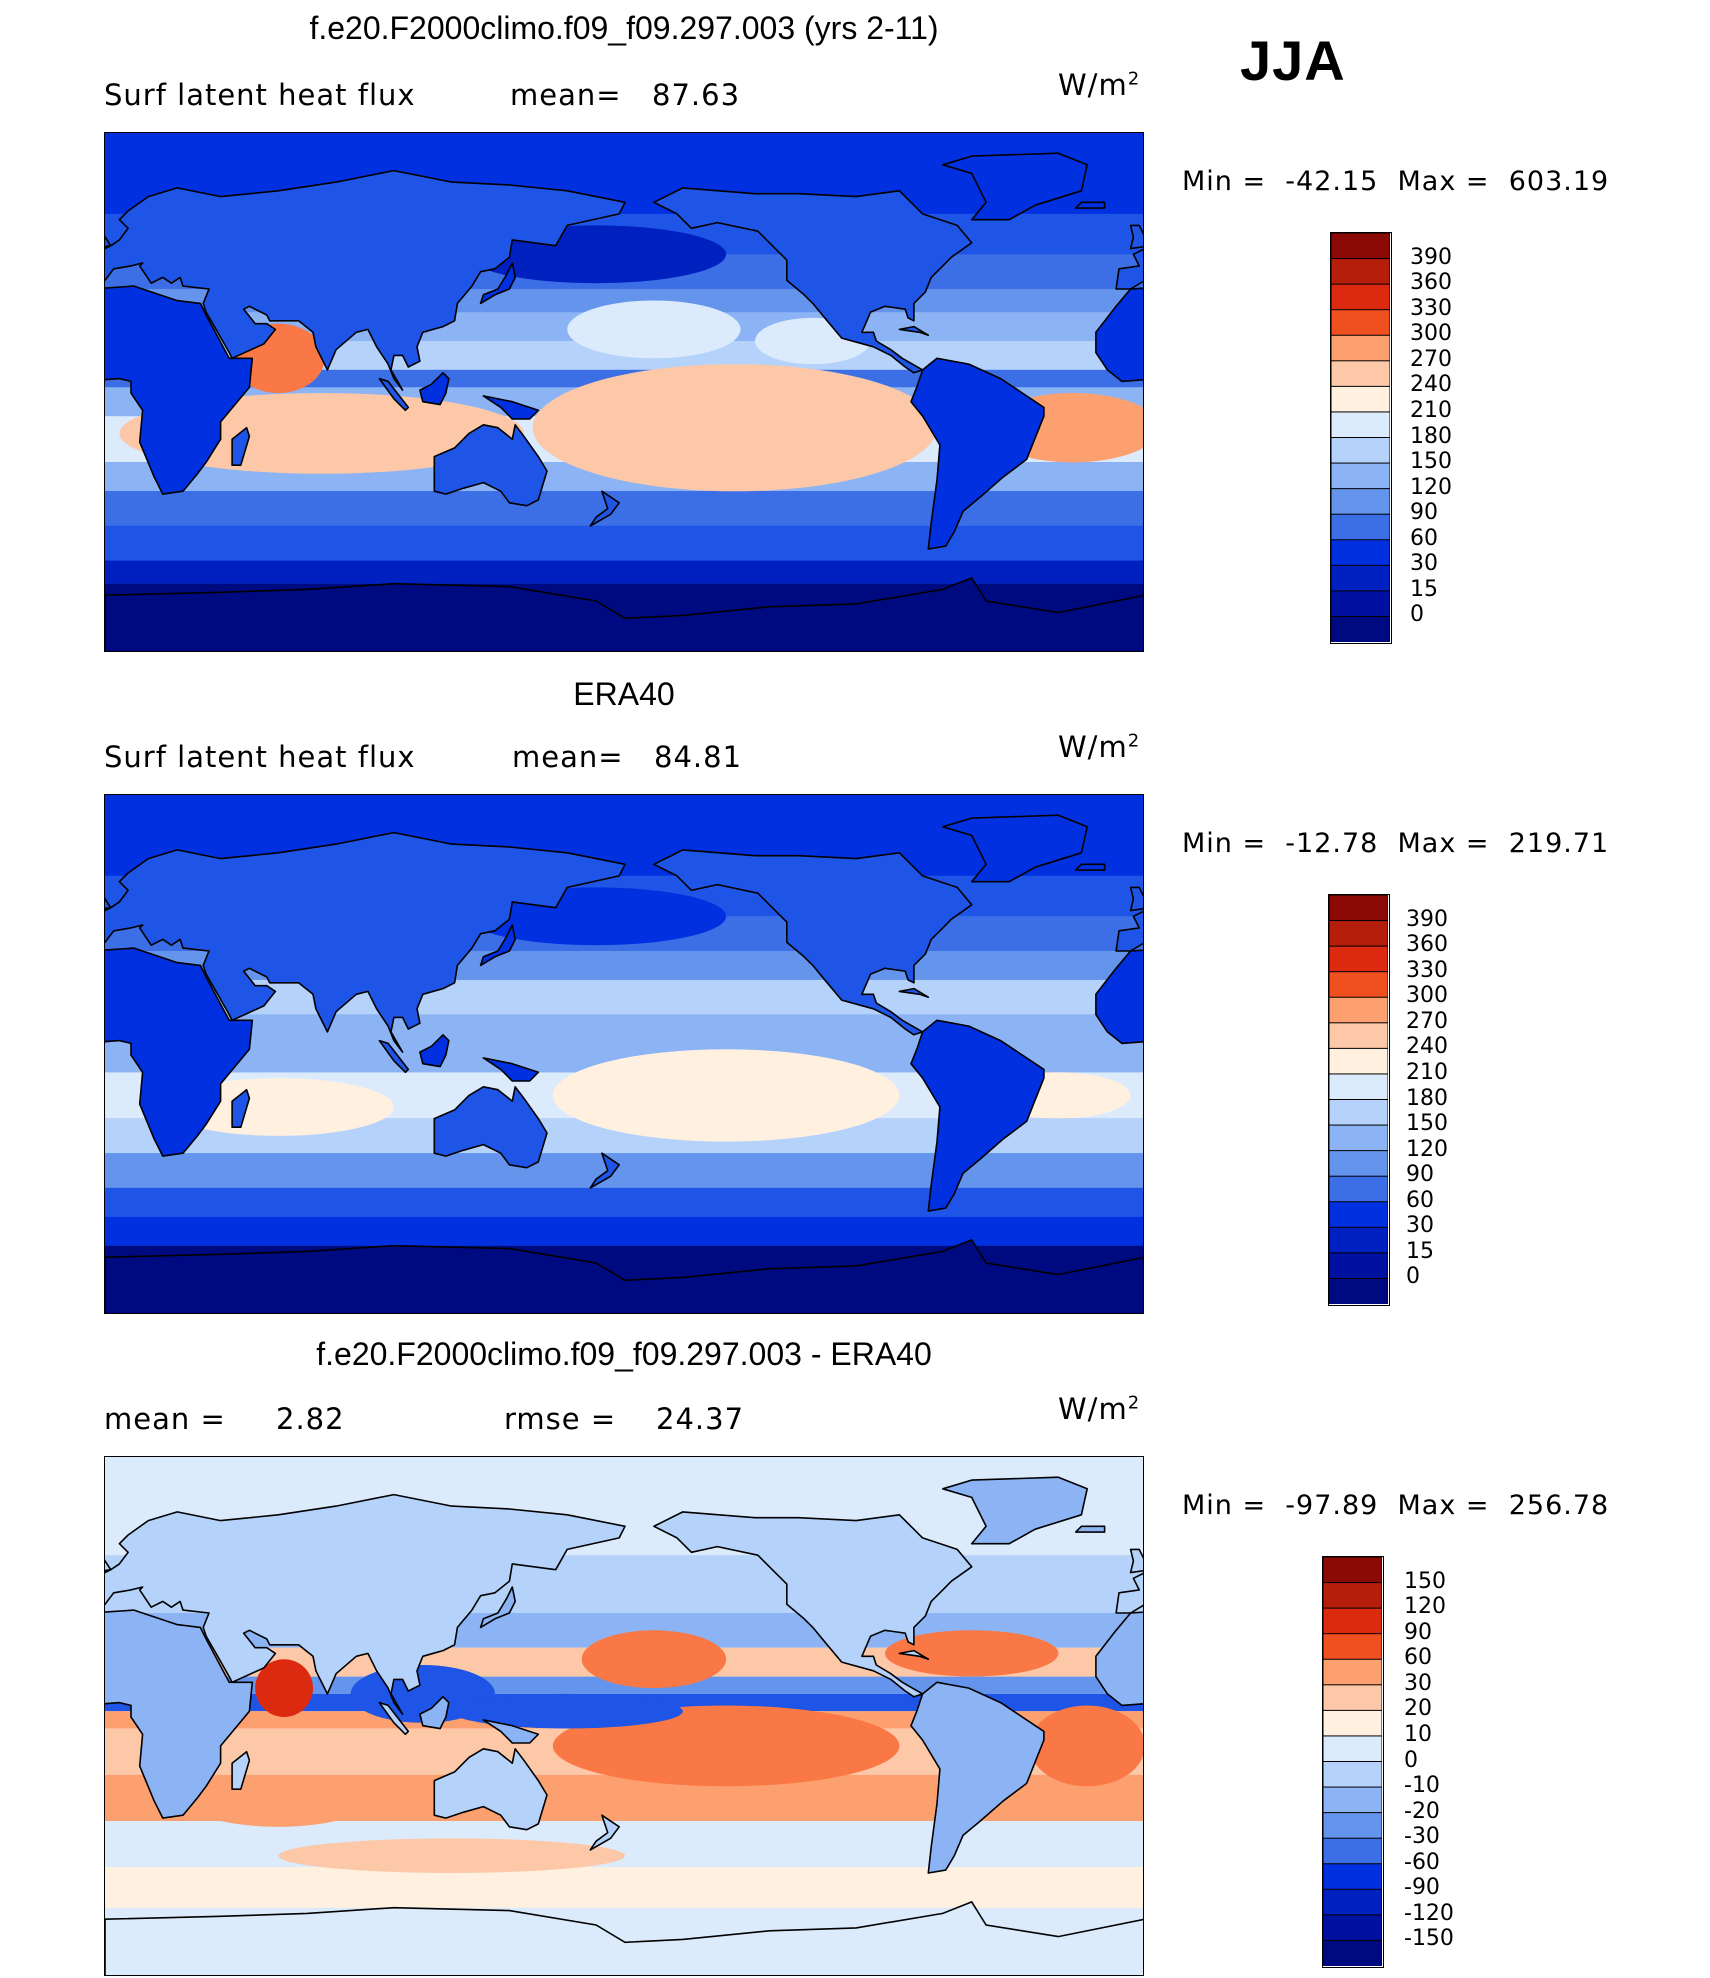 The width and height of the screenshot is (1710, 1978). What do you see at coordinates (1417, 615) in the screenshot?
I see `colorbar-level-label: 0` at bounding box center [1417, 615].